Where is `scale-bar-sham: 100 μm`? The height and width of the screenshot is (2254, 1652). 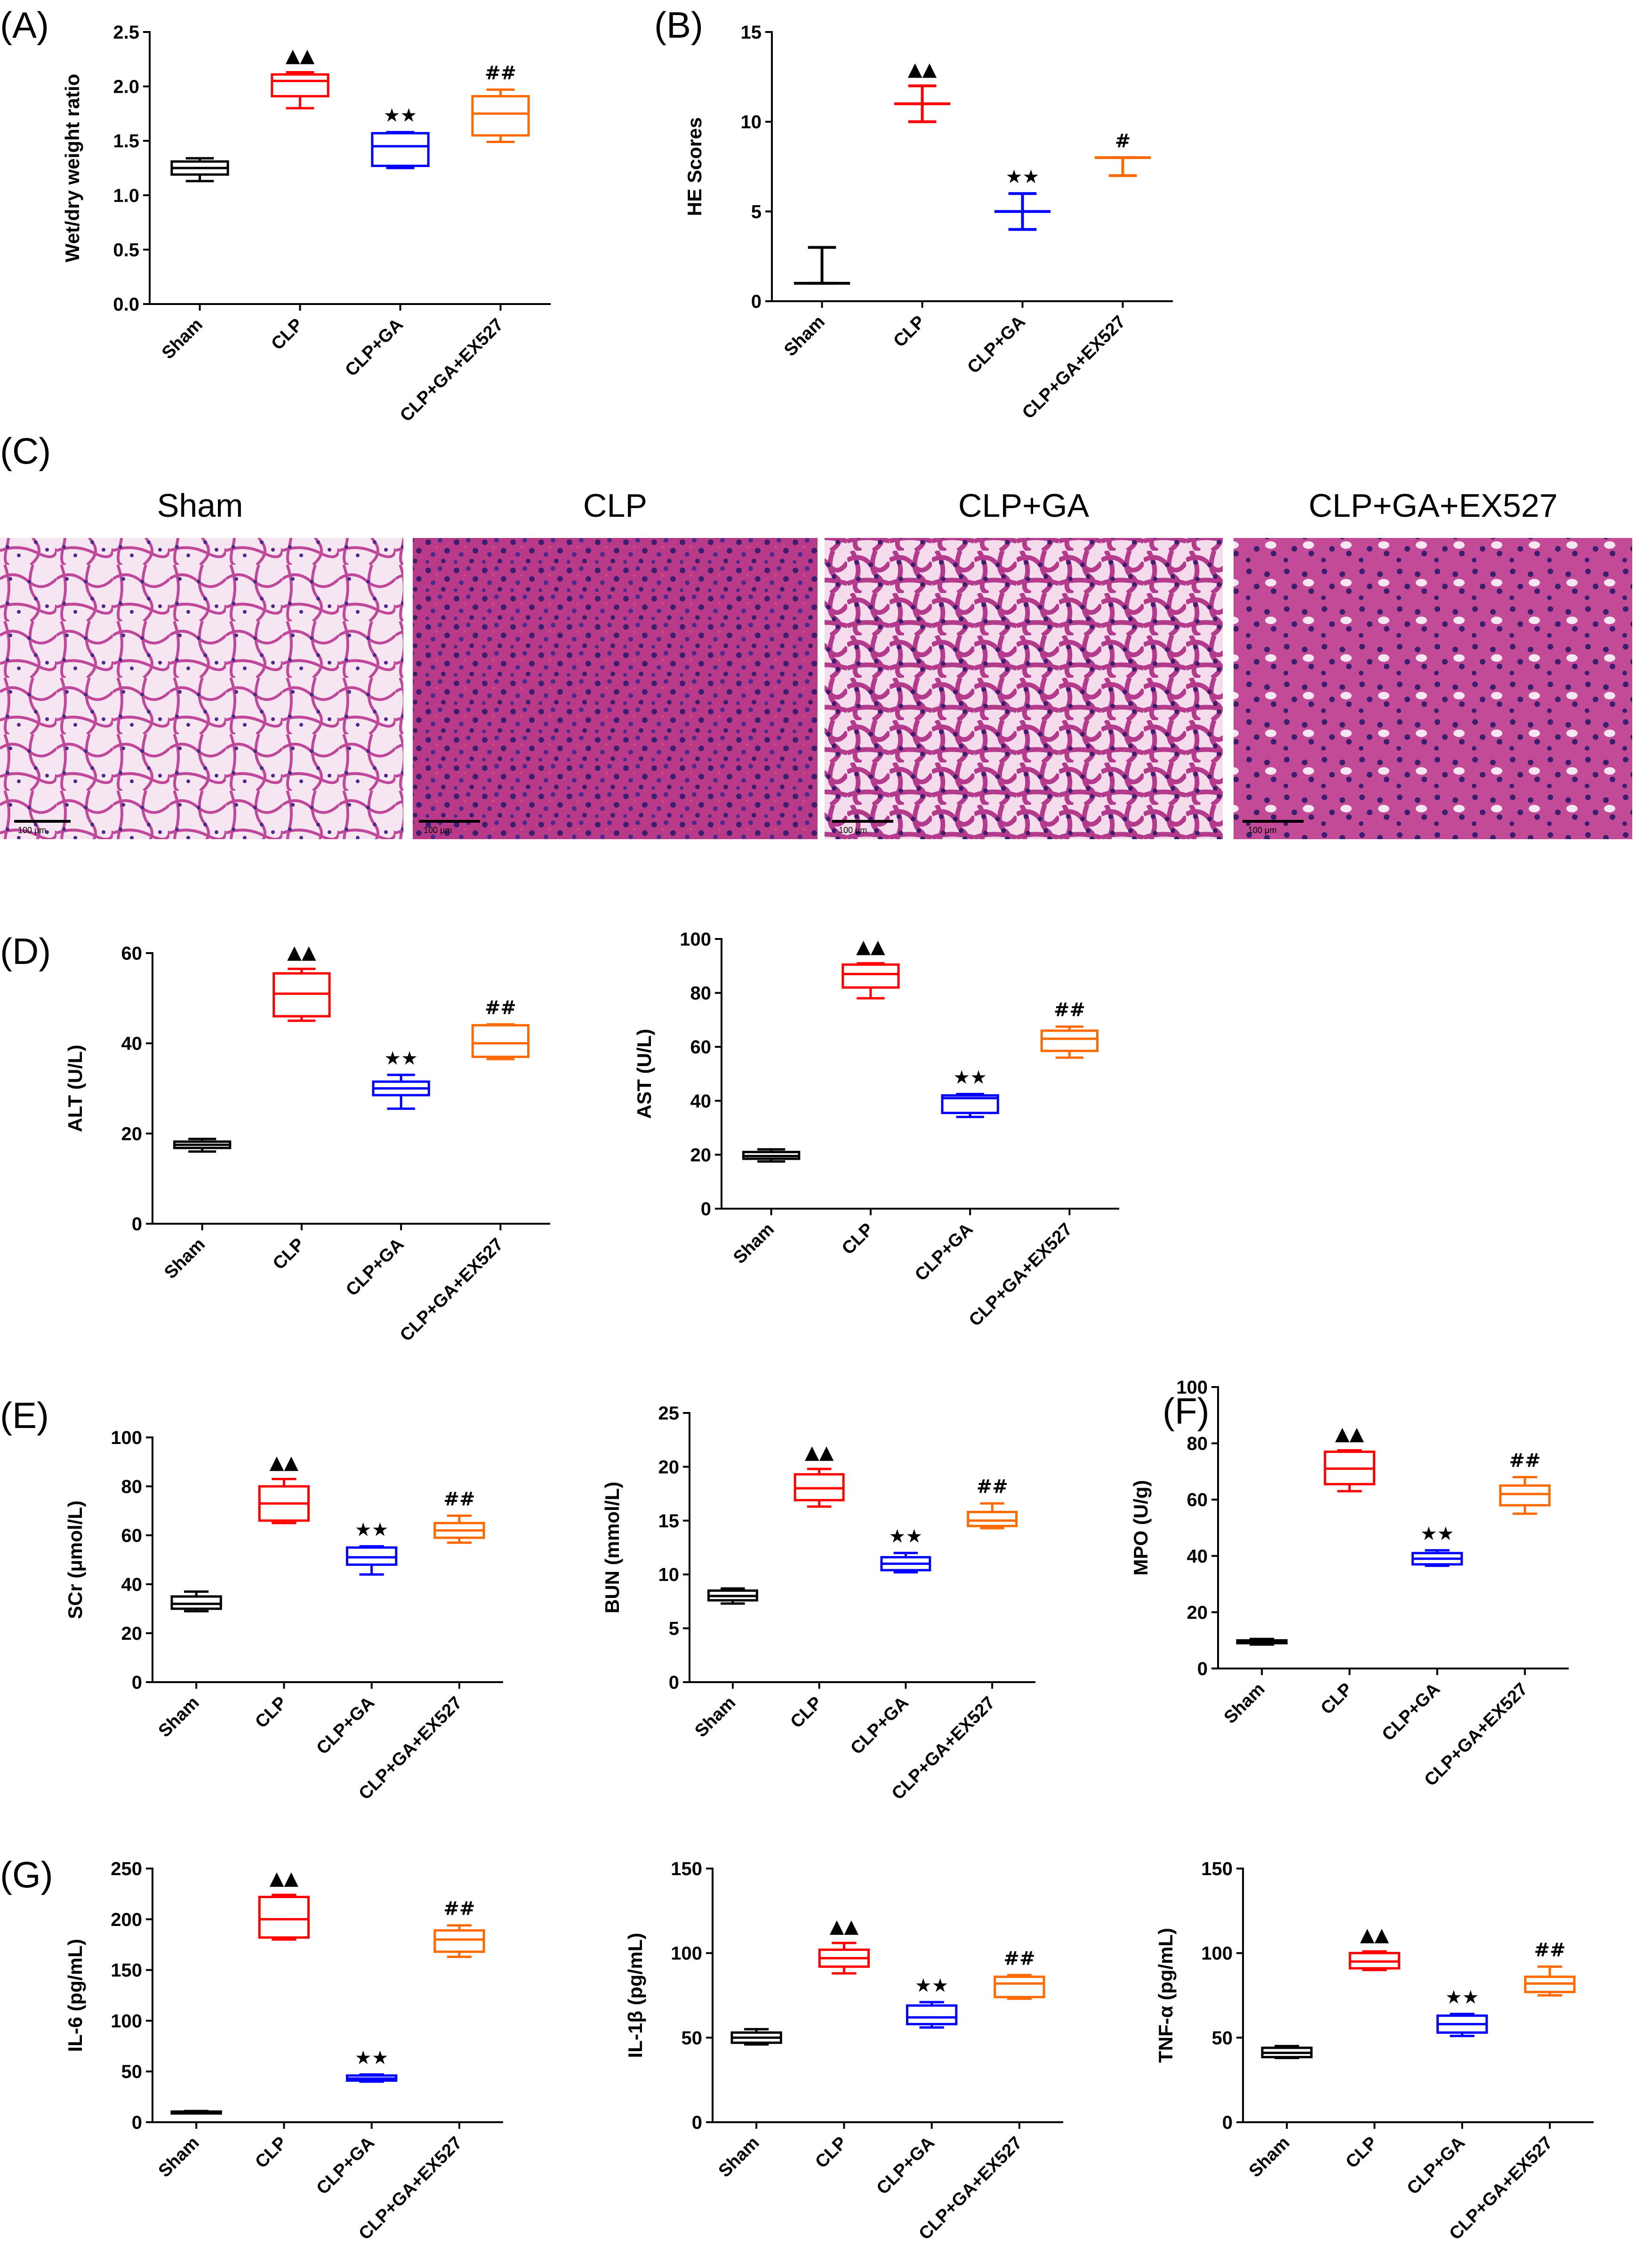
scale-bar-sham: 100 μm is located at coordinates (42, 828).